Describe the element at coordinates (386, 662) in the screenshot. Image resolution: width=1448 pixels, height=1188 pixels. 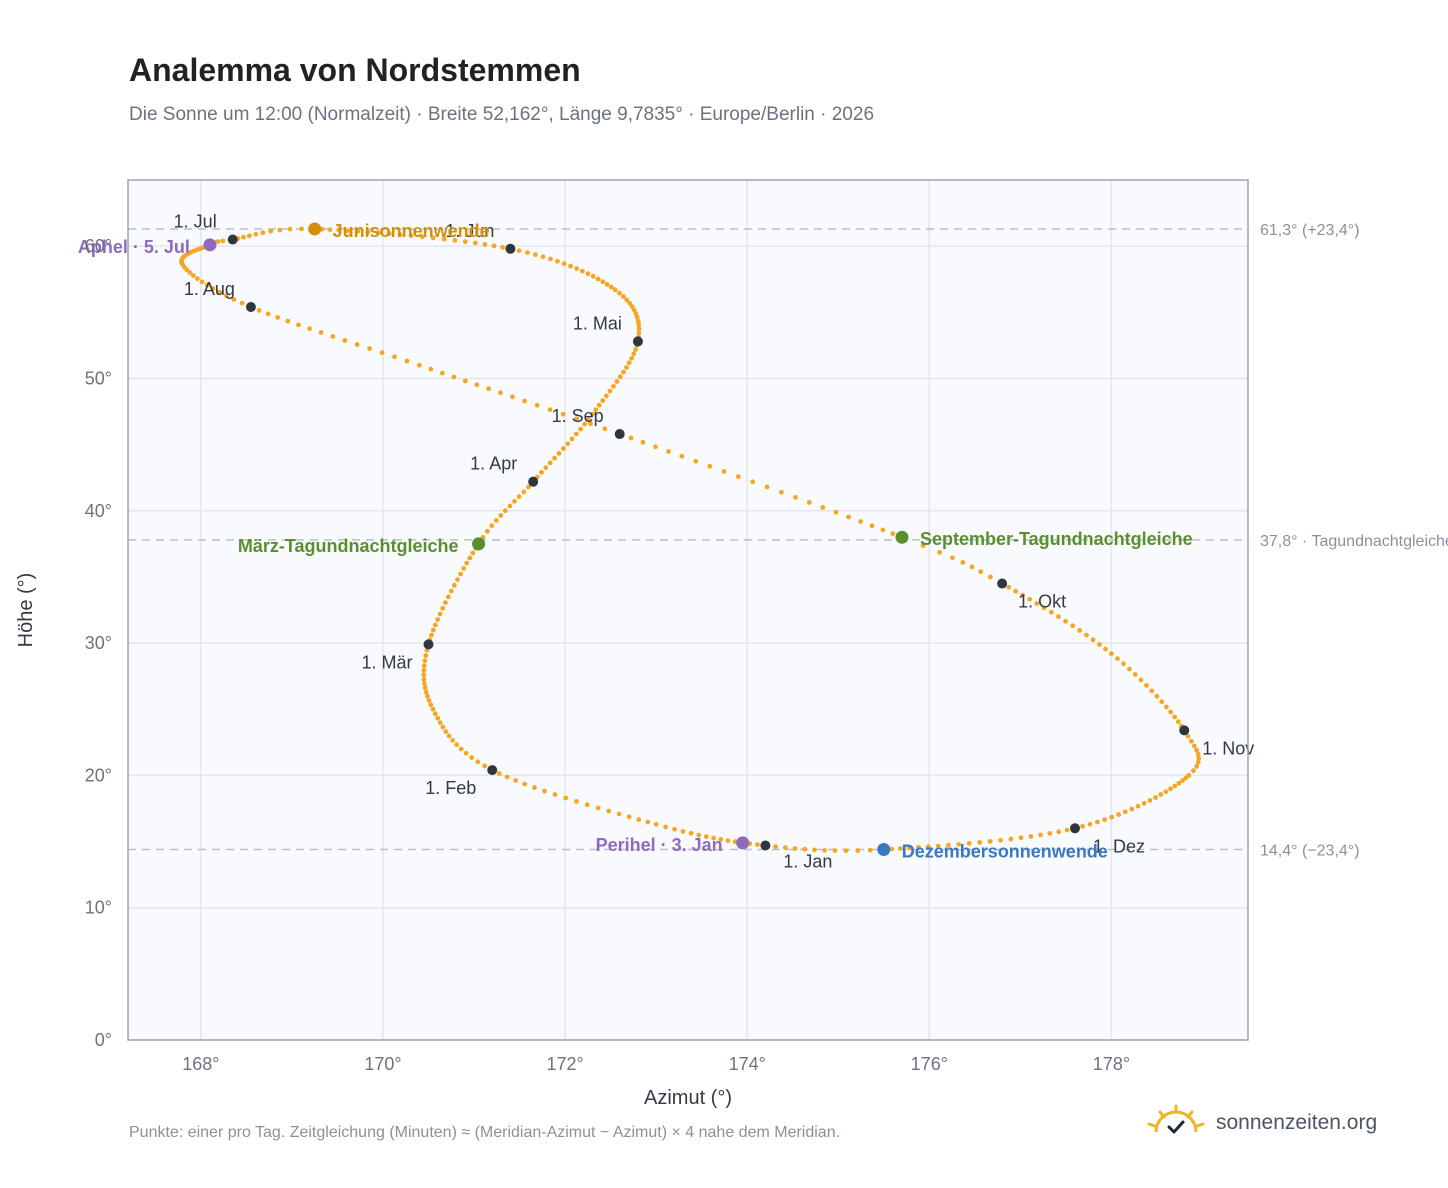
I see `month-marker-label: 1. Mär` at that location.